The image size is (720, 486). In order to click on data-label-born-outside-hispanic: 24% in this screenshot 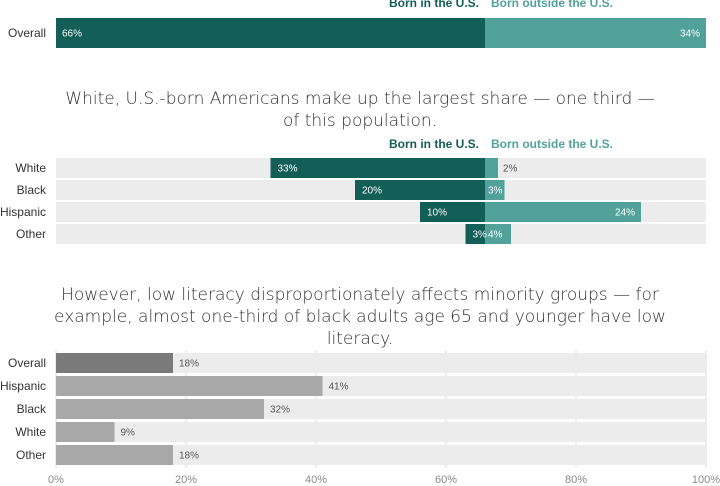, I will do `click(625, 213)`.